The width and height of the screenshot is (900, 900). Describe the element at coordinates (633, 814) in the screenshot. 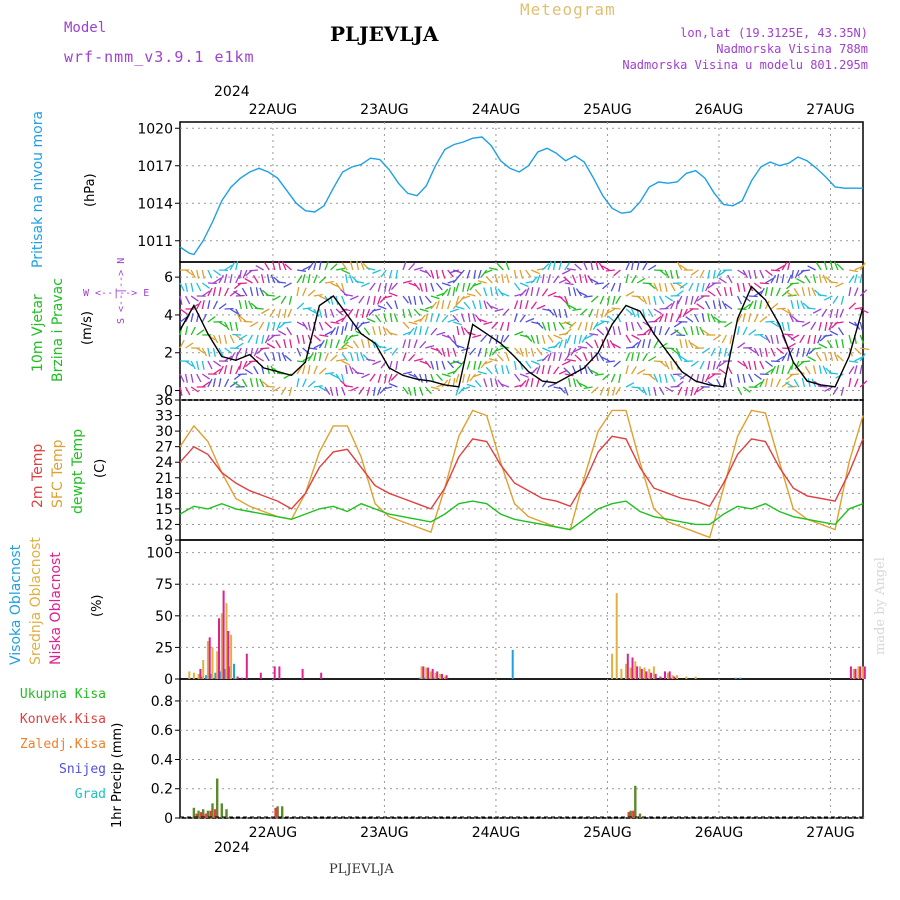

I see `convective-rain-bar` at that location.